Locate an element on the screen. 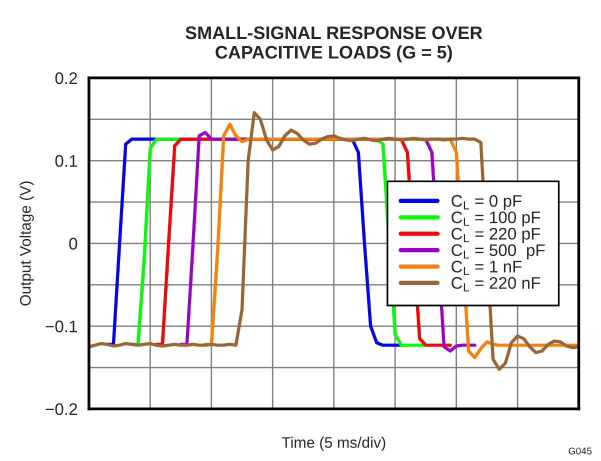 The image size is (601, 461). text: G045 is located at coordinates (580, 451).